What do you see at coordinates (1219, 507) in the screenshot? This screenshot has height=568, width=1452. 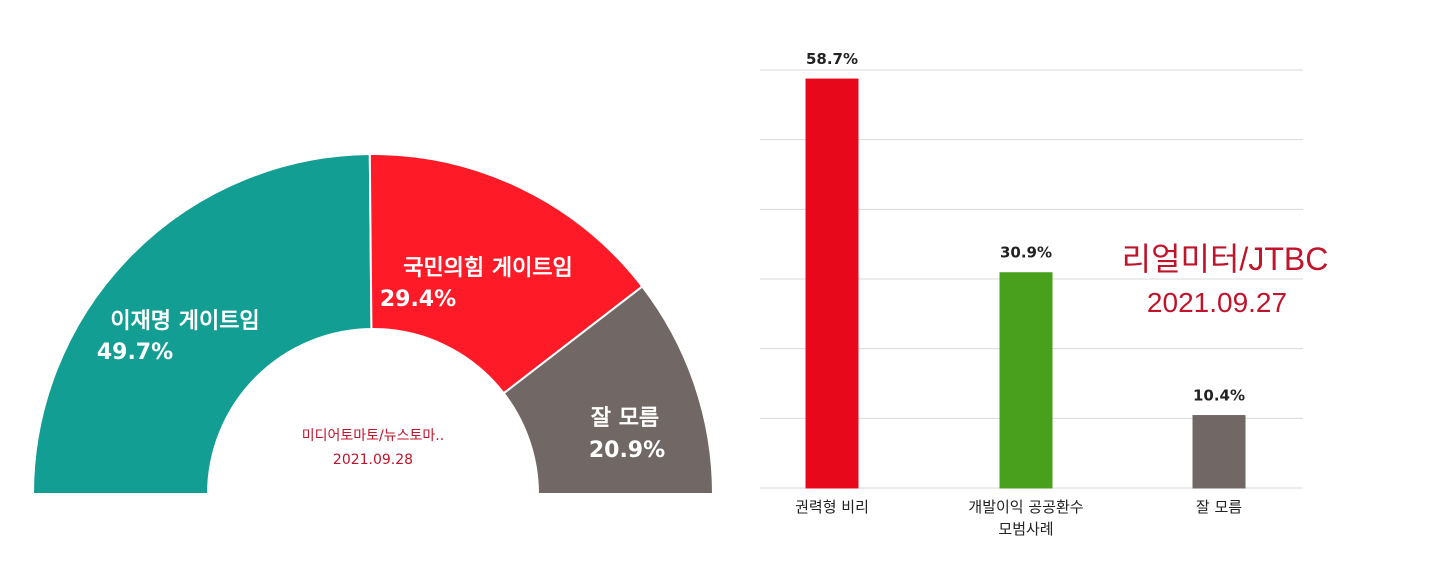 I see `bar-category-label: 잘 모름` at bounding box center [1219, 507].